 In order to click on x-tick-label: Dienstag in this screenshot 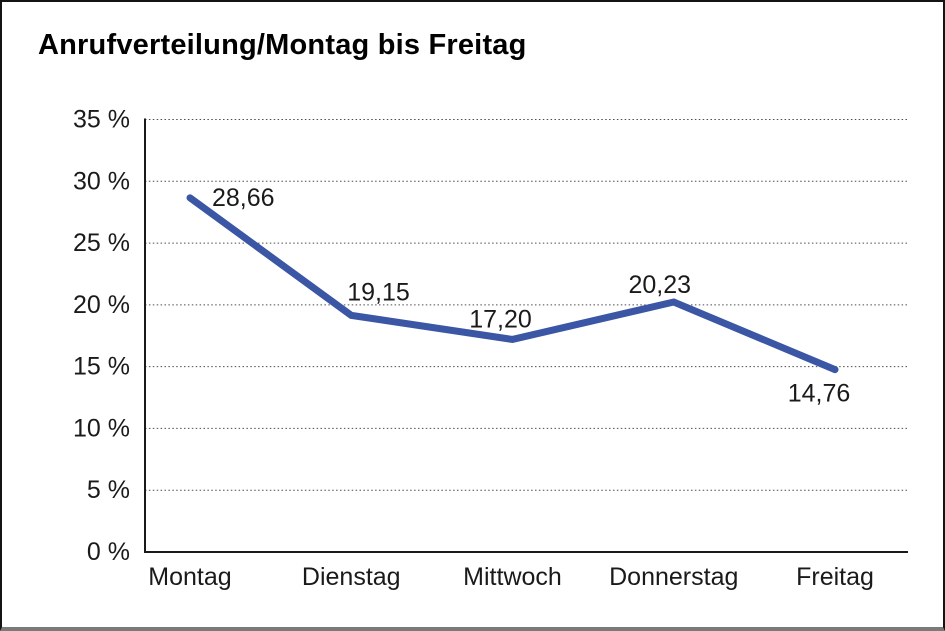, I will do `click(351, 577)`.